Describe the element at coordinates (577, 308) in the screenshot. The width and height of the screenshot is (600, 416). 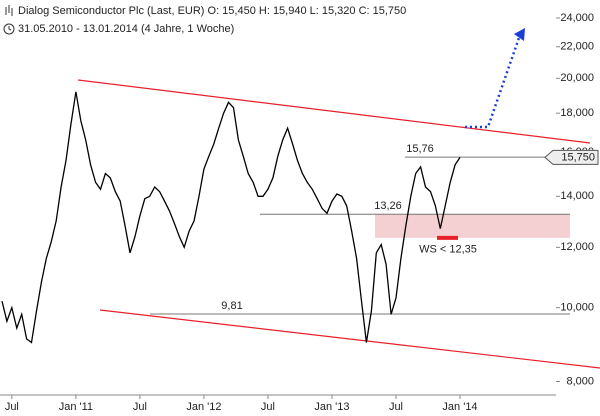
I see `y-tick-label: 10,000` at that location.